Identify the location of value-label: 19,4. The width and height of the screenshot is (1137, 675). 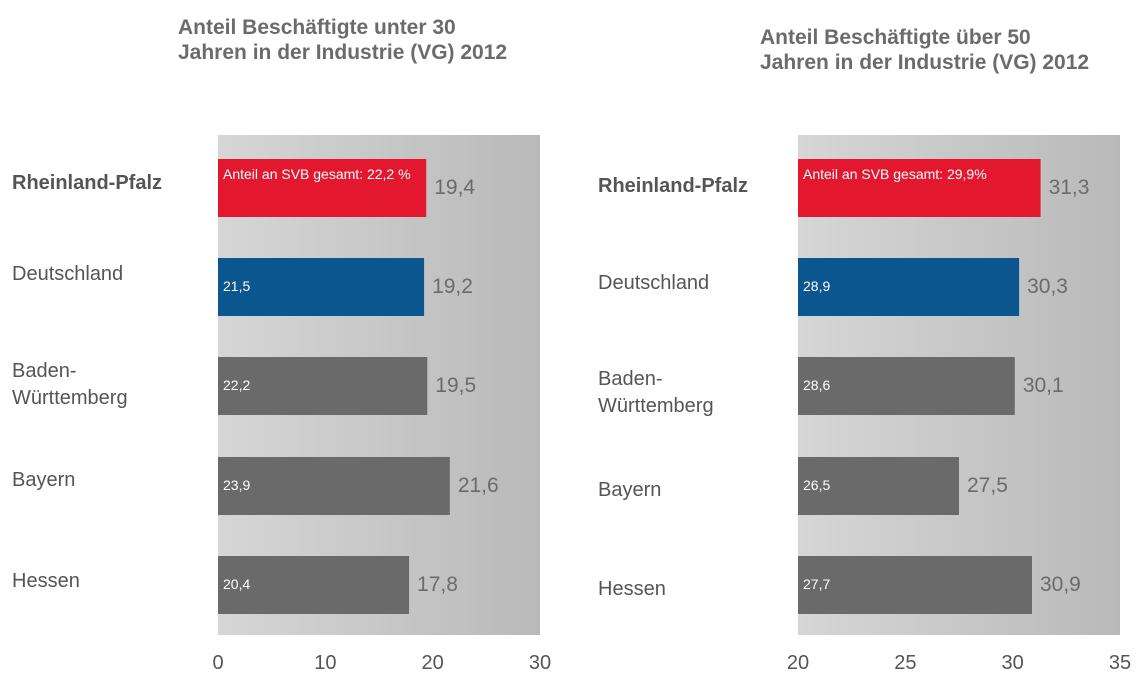
(455, 187).